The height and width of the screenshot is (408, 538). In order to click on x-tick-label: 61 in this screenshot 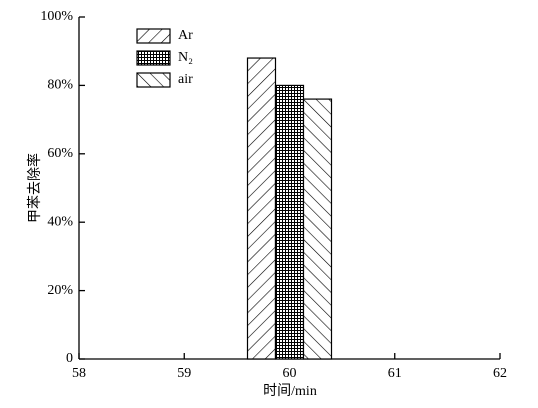, I will do `click(395, 373)`.